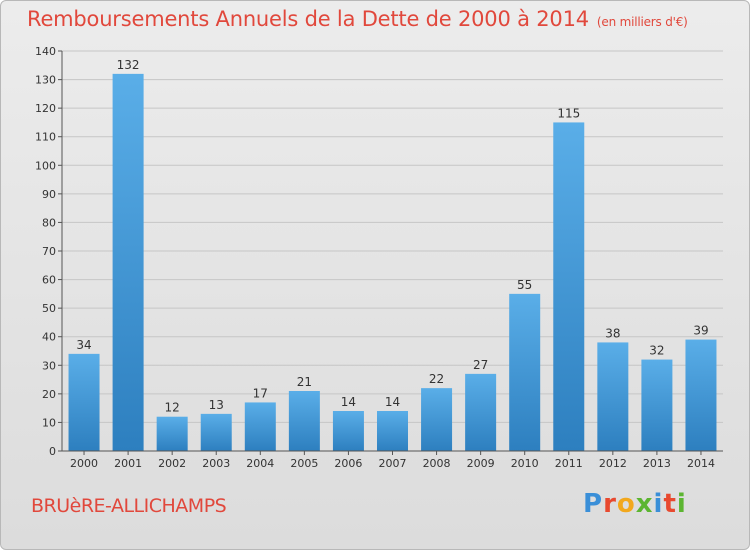 The image size is (750, 550). Describe the element at coordinates (613, 463) in the screenshot. I see `x-tick-label: 2012` at that location.